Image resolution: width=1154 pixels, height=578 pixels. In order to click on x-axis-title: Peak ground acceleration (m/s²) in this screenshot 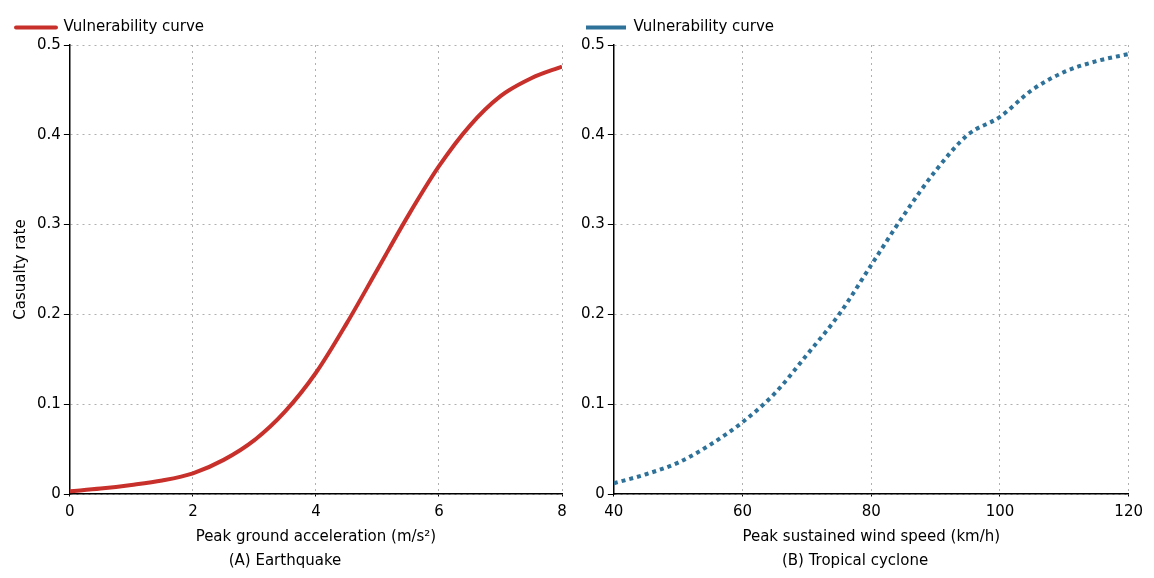, I will do `click(316, 535)`.